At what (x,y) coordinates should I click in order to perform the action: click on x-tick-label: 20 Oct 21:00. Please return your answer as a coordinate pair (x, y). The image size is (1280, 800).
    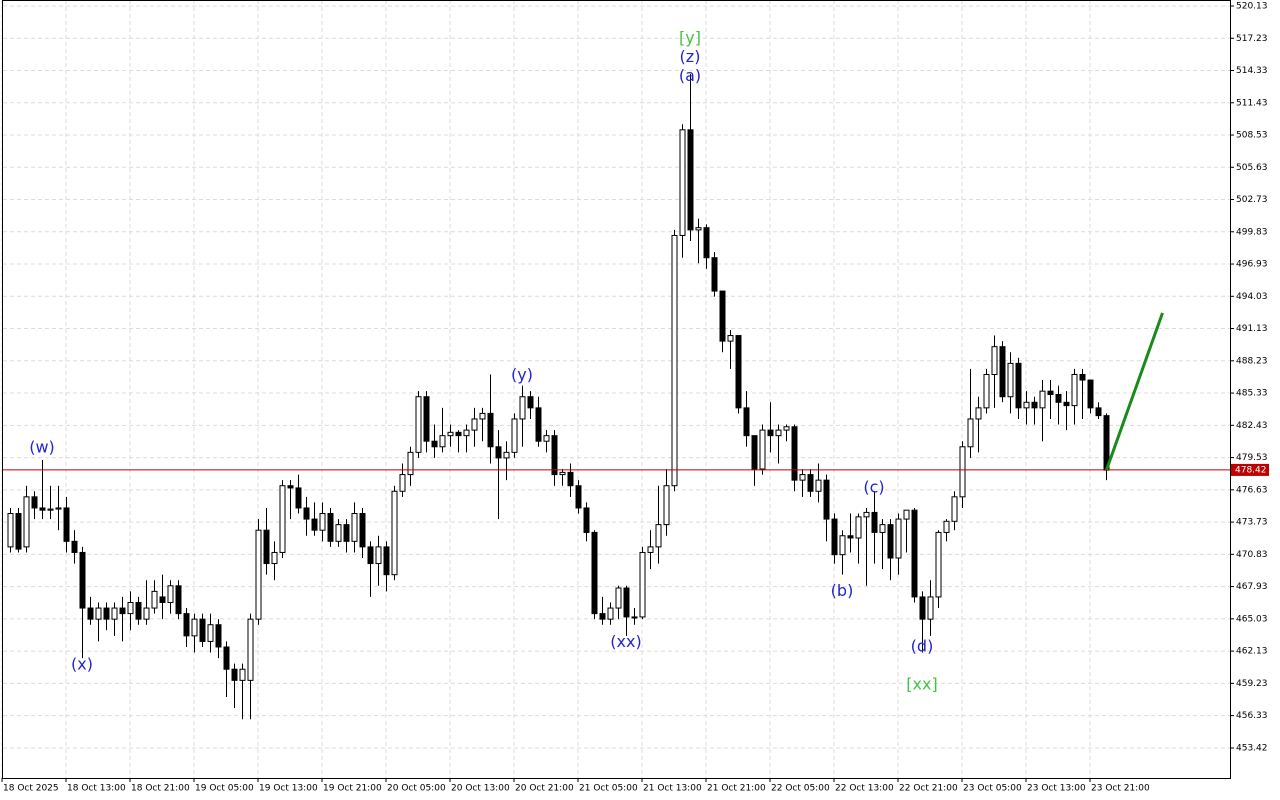
    Looking at the image, I should click on (544, 789).